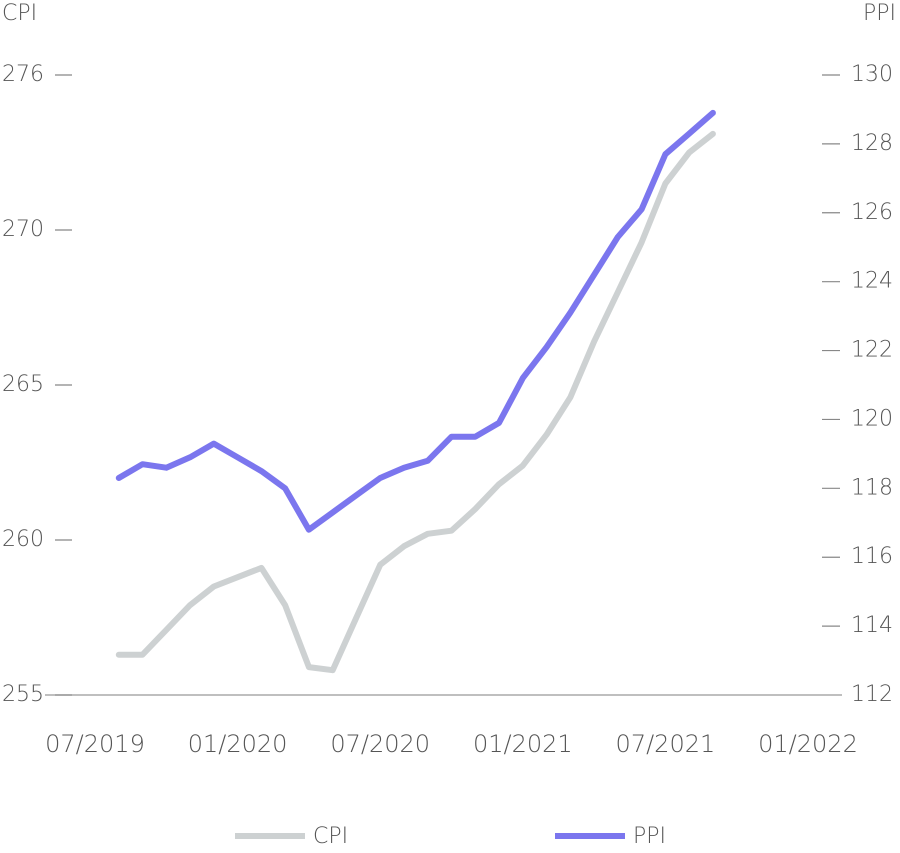 The height and width of the screenshot is (853, 900). Describe the element at coordinates (23, 694) in the screenshot. I see `y-tick-label: 255` at that location.